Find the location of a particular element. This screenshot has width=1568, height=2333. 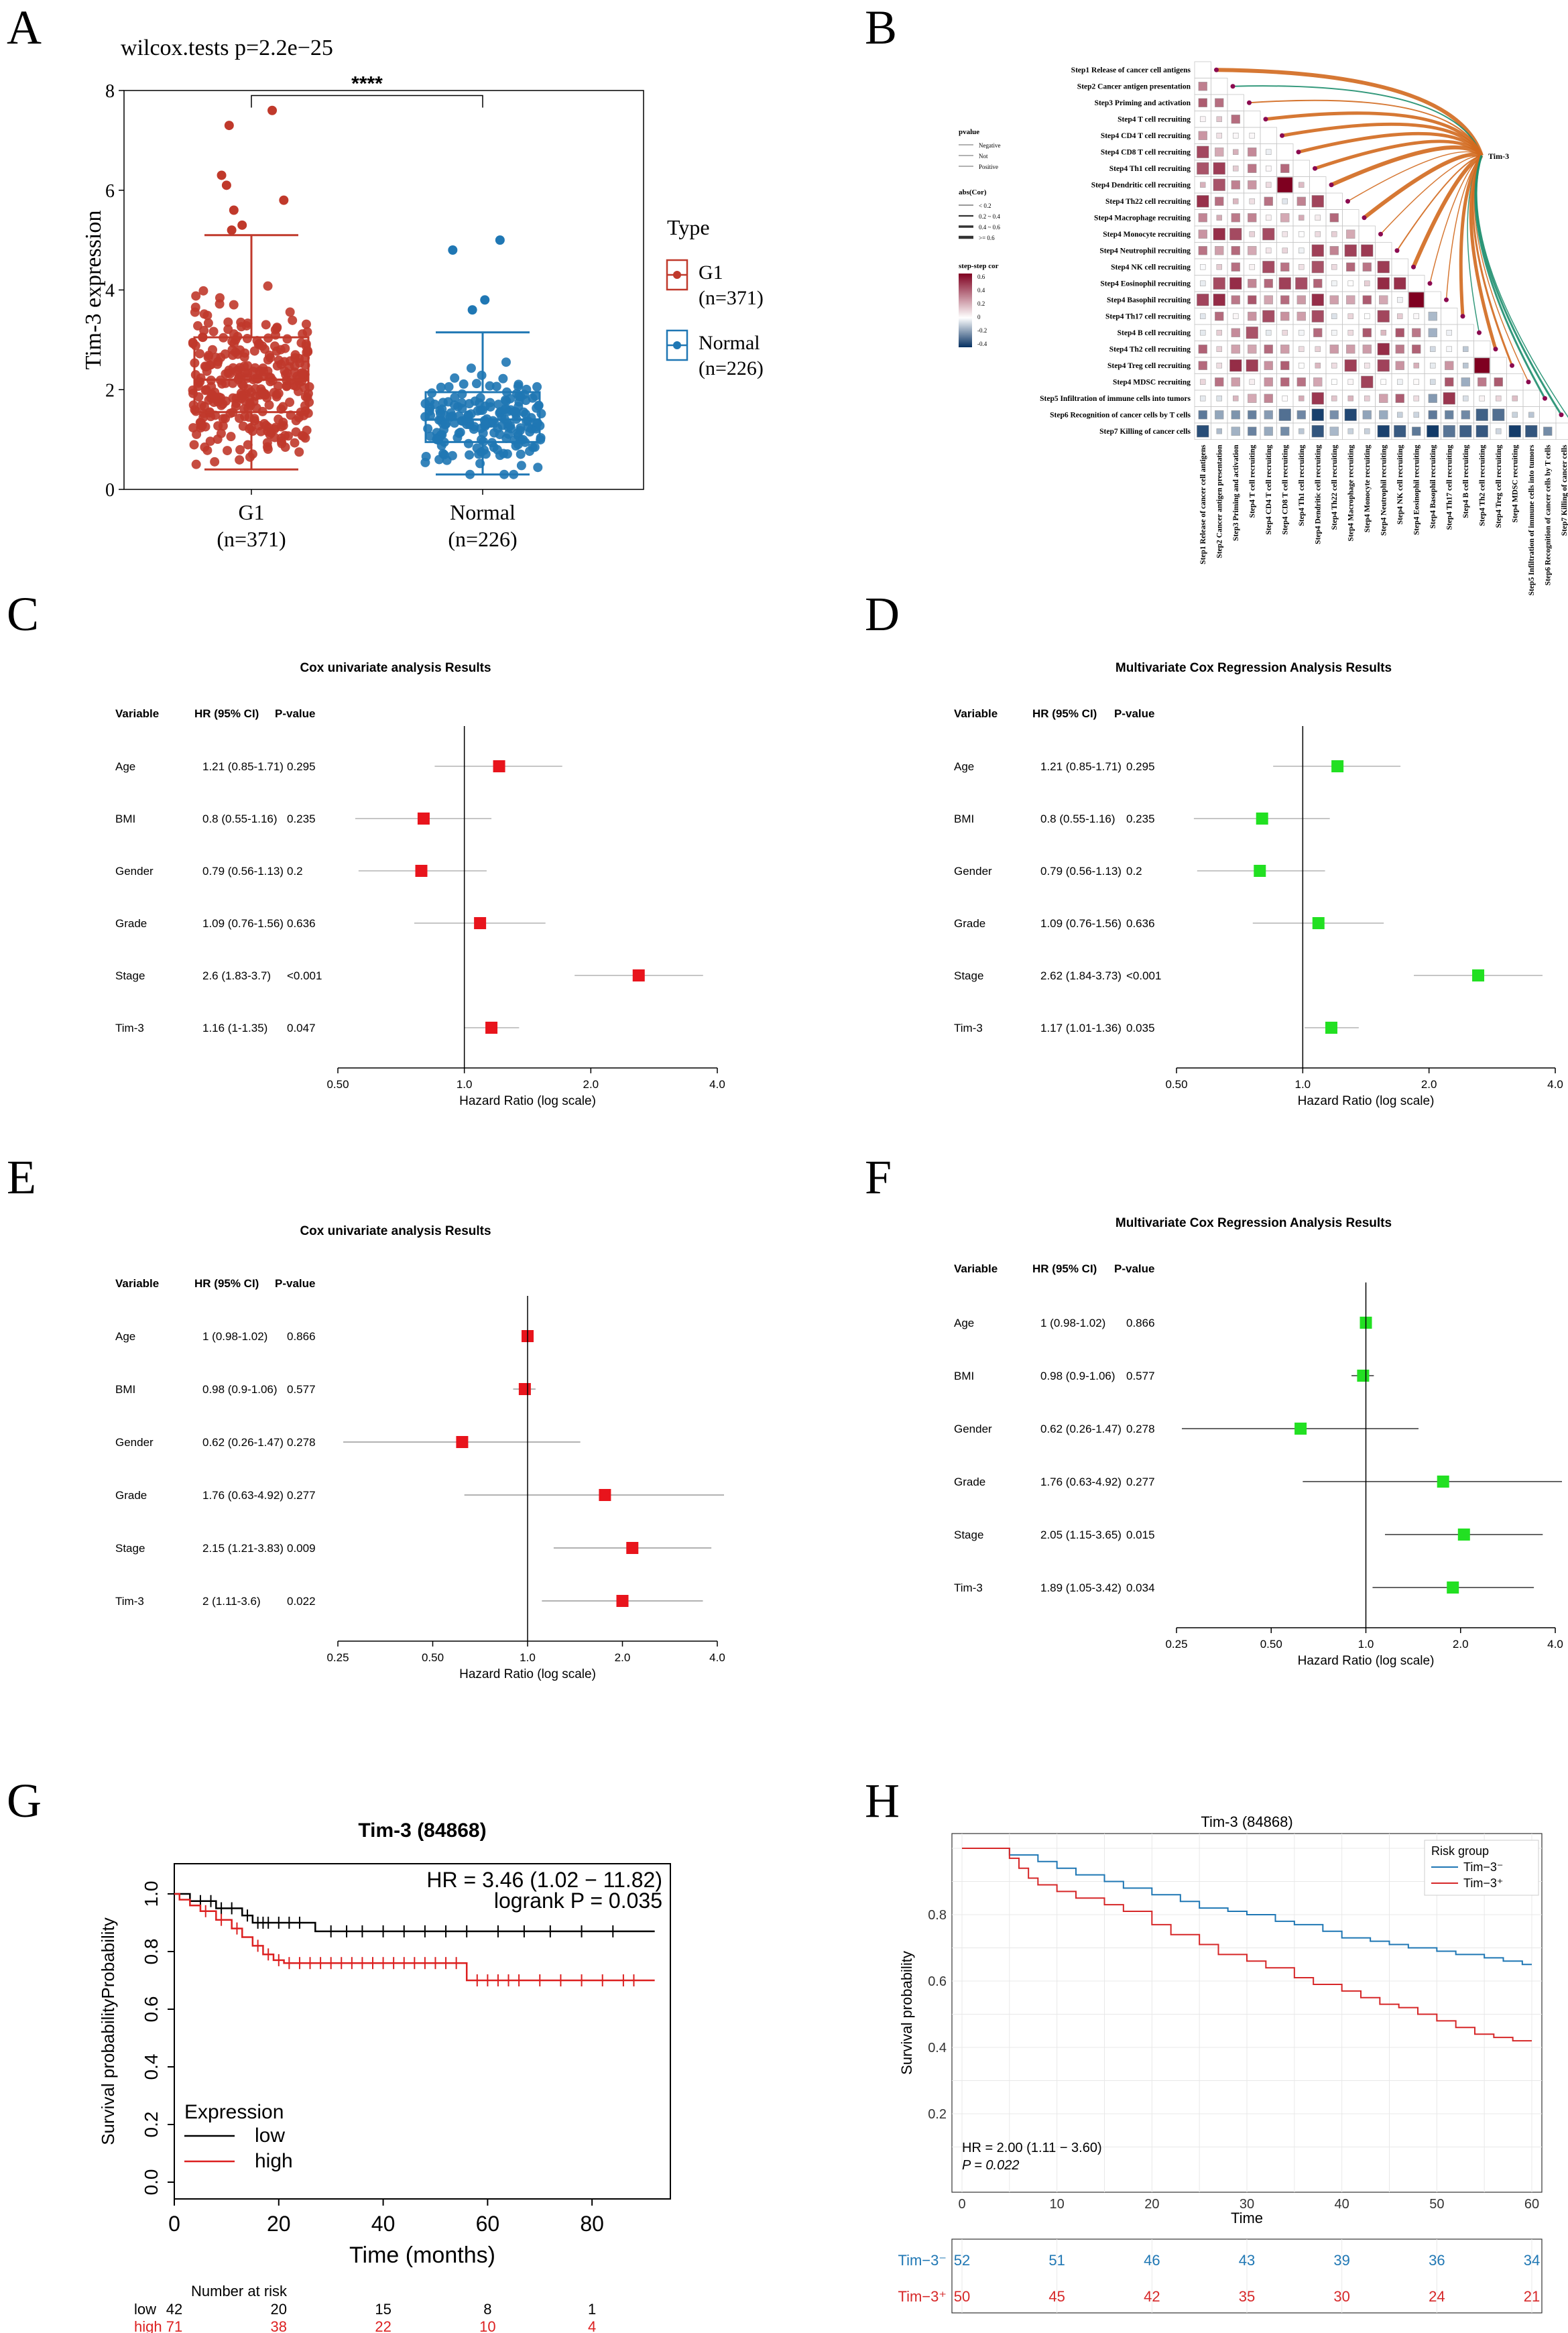

forest-pvalue: 0.278 is located at coordinates (1141, 1429).